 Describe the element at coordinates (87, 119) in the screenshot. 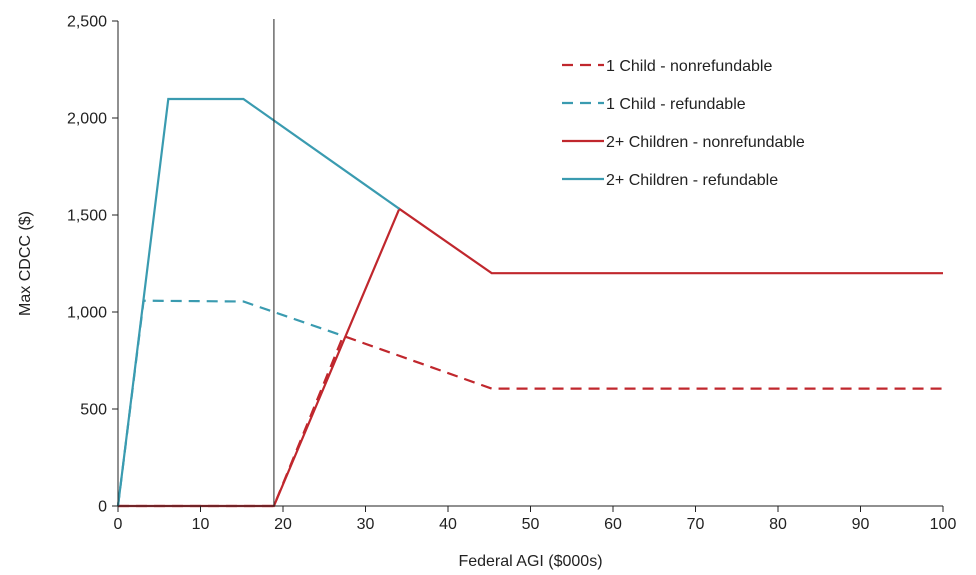

I see `y-tick-label: 2,000` at that location.